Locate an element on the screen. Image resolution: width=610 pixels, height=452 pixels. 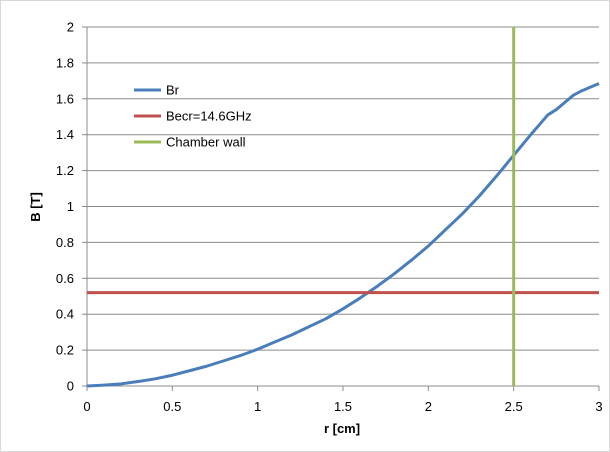
legend-entry-becr: Becr=14.6GHz is located at coordinates (193, 116).